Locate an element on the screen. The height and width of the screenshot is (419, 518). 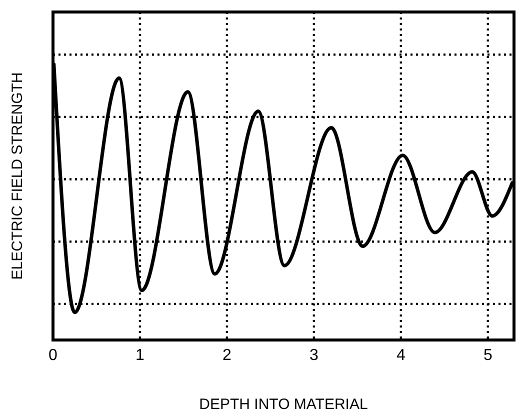
x-tick-label: 1 is located at coordinates (140, 355).